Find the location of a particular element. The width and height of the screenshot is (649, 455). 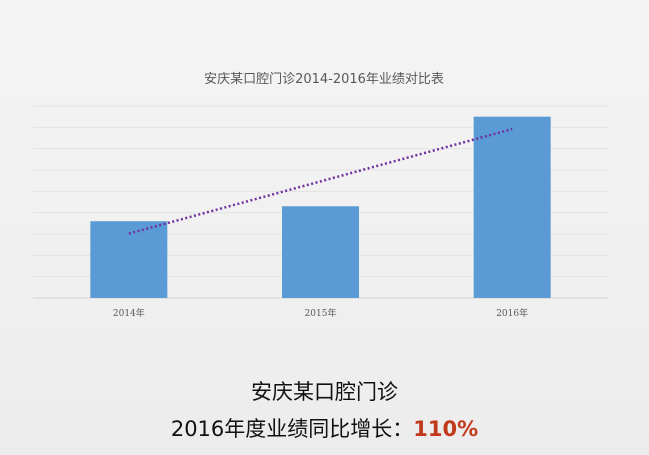

bar-2015年 is located at coordinates (320, 252).